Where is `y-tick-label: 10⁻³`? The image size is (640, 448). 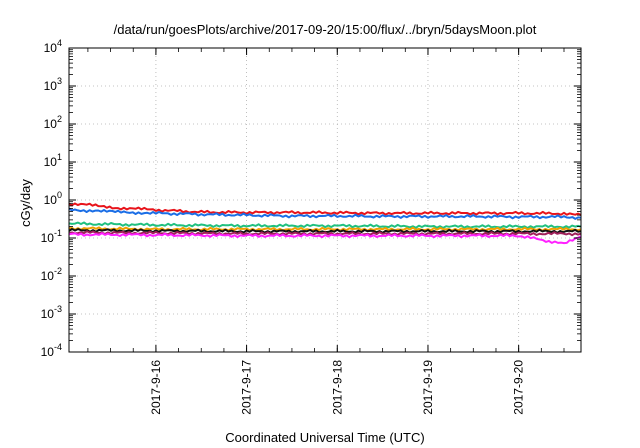 y-tick-label: 10⁻³ is located at coordinates (51, 312).